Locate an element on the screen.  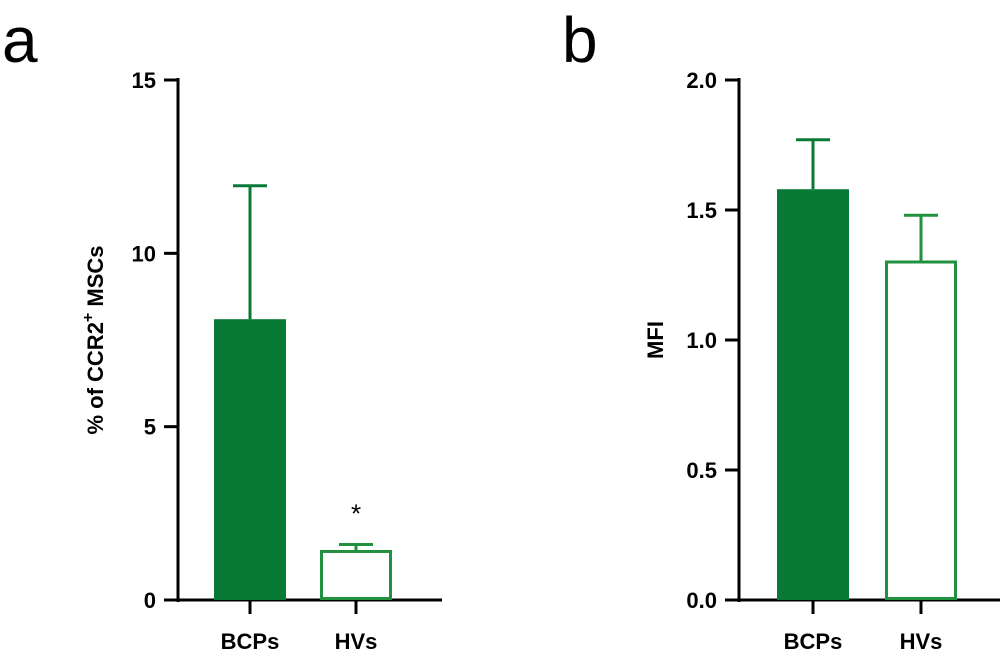
y-ticks-a: 0 5 10 15 is located at coordinates (144, 340).